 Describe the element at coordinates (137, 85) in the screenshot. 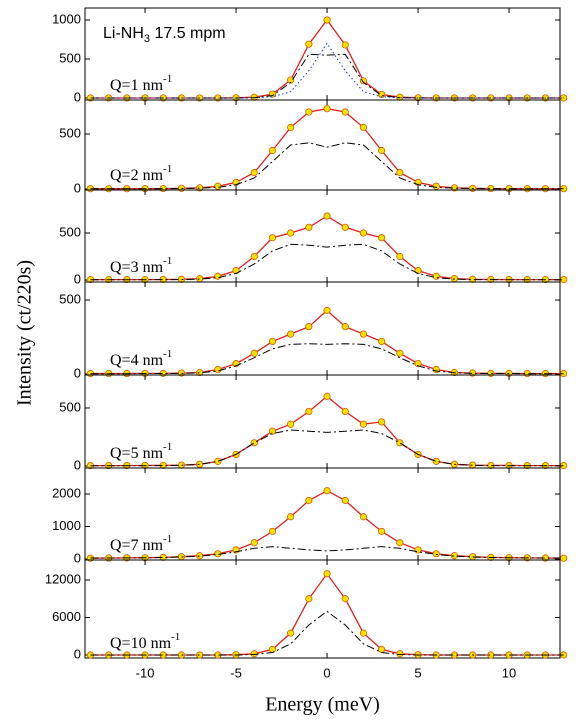

I see `q-label-text: Q=1 nm` at that location.